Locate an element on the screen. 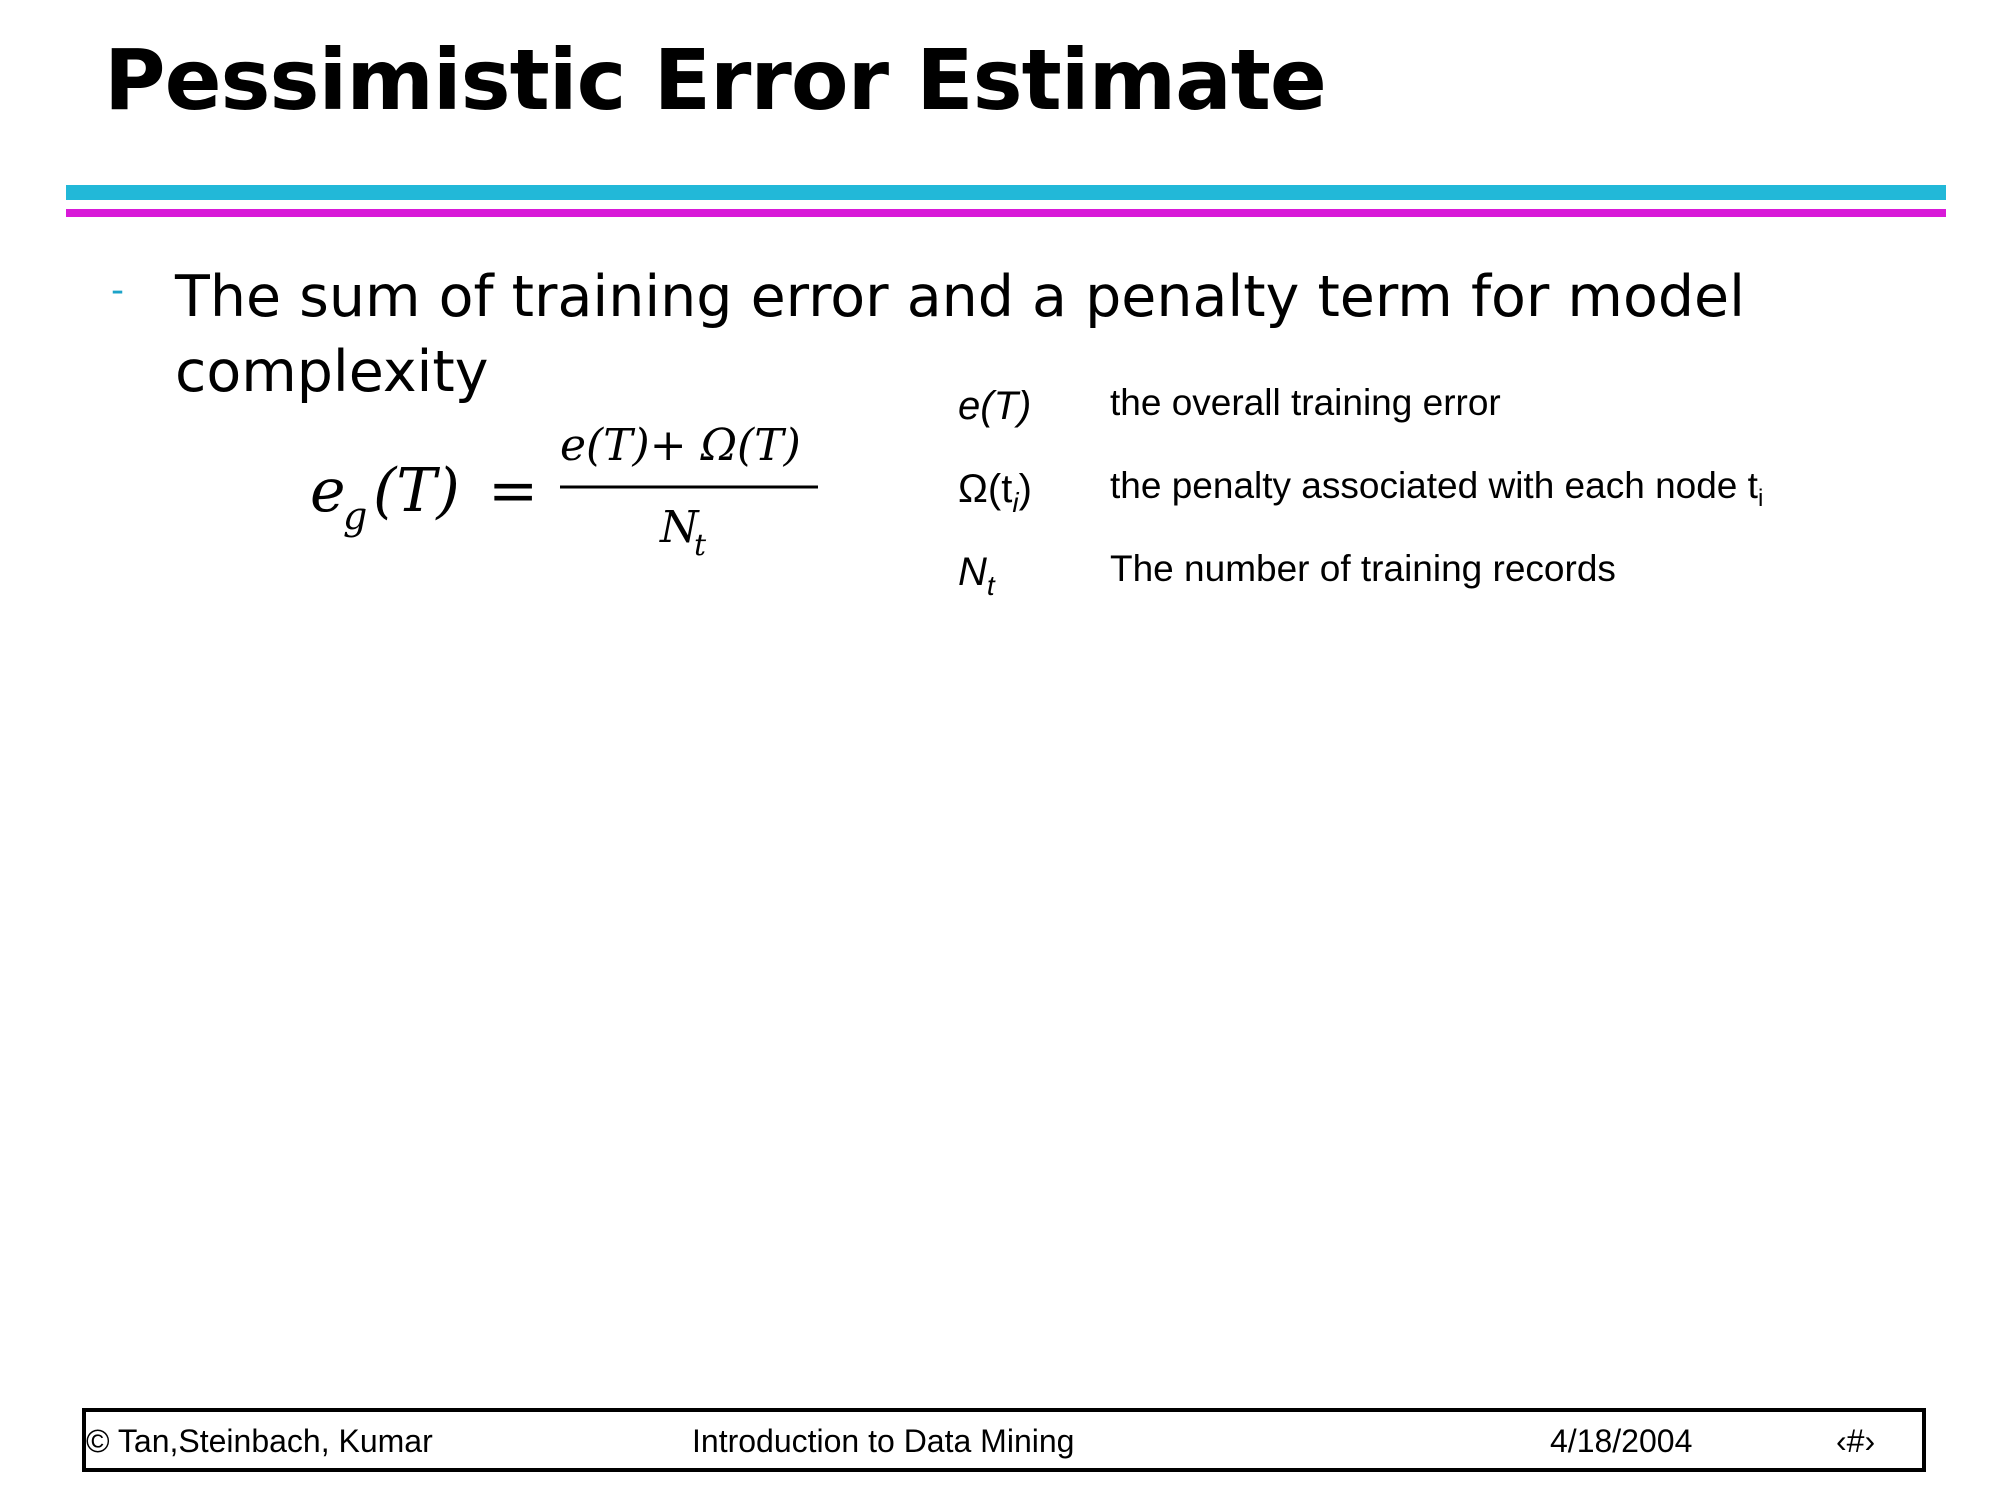 This screenshot has height=1500, width=2000. footer-page-number: ‹#› is located at coordinates (1856, 1441).